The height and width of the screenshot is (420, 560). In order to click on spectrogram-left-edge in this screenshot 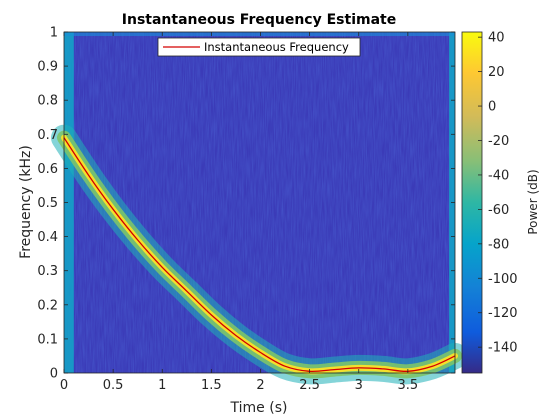, I will do `click(69, 202)`.